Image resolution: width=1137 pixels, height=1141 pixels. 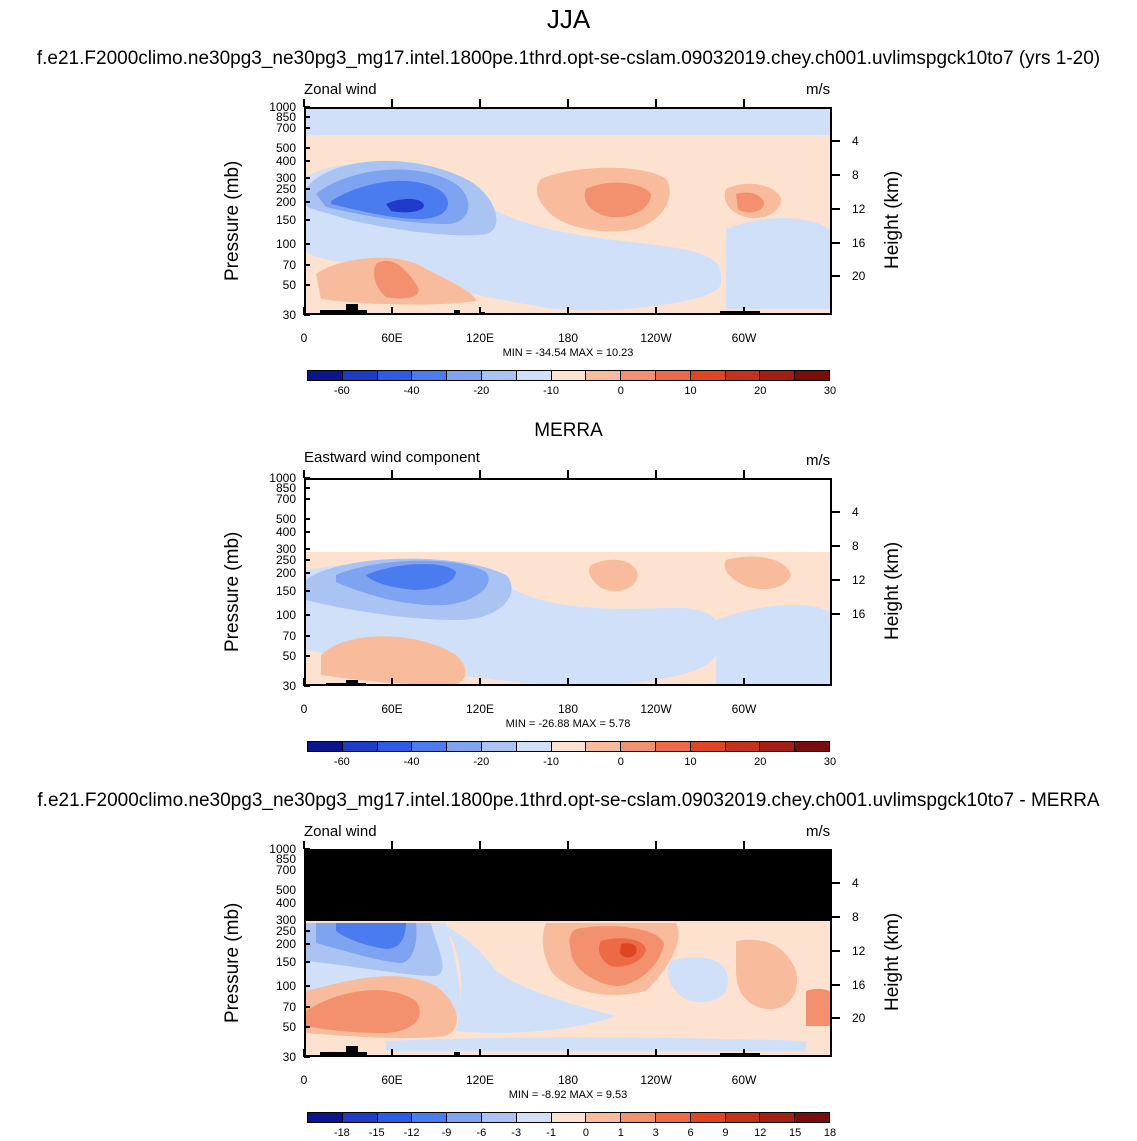 I want to click on p1-lon-tick-mark-bottom, so click(x=304, y=311).